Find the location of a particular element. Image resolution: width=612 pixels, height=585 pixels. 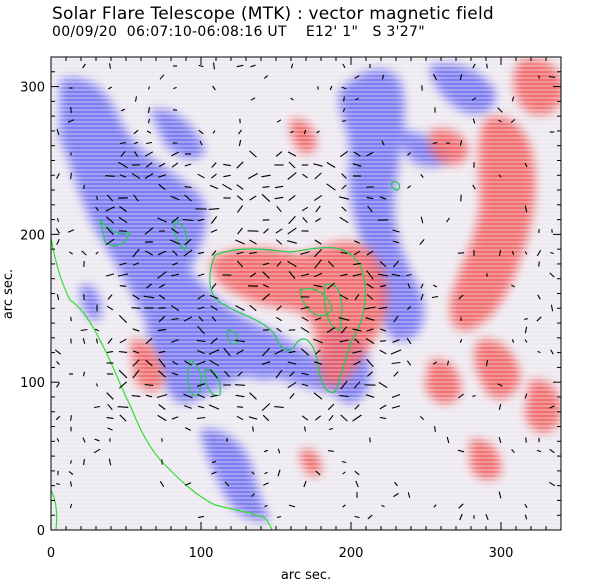

x-tick-label: 200 is located at coordinates (351, 553).